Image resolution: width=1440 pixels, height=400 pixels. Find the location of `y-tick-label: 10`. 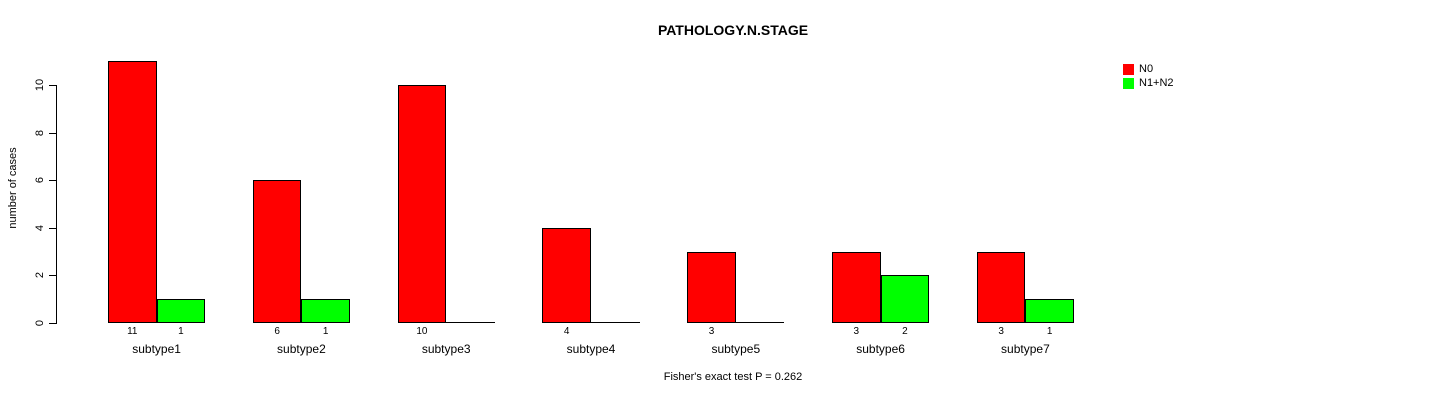

y-tick-label: 10 is located at coordinates (40, 85).